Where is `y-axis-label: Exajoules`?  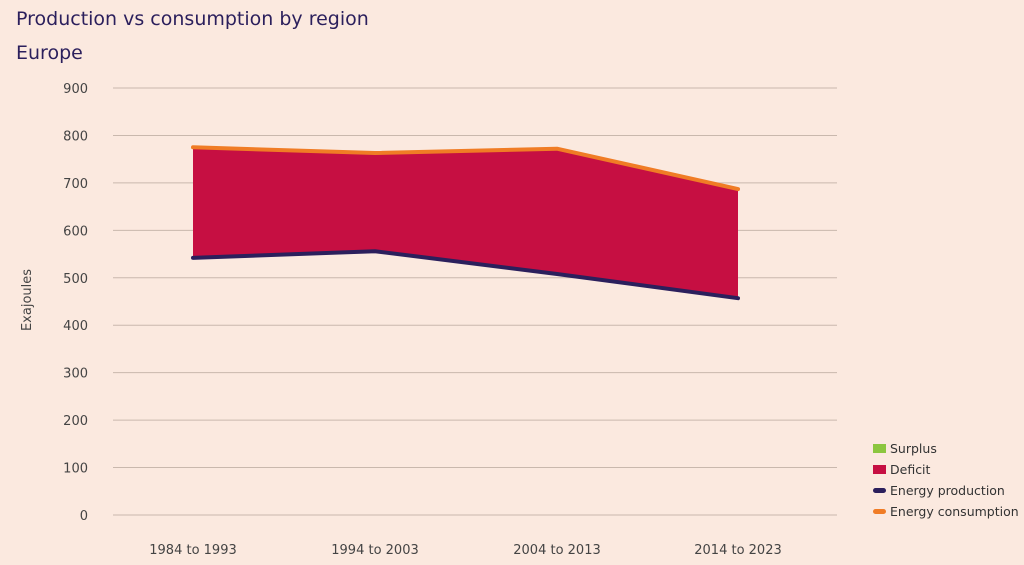 y-axis-label: Exajoules is located at coordinates (27, 300).